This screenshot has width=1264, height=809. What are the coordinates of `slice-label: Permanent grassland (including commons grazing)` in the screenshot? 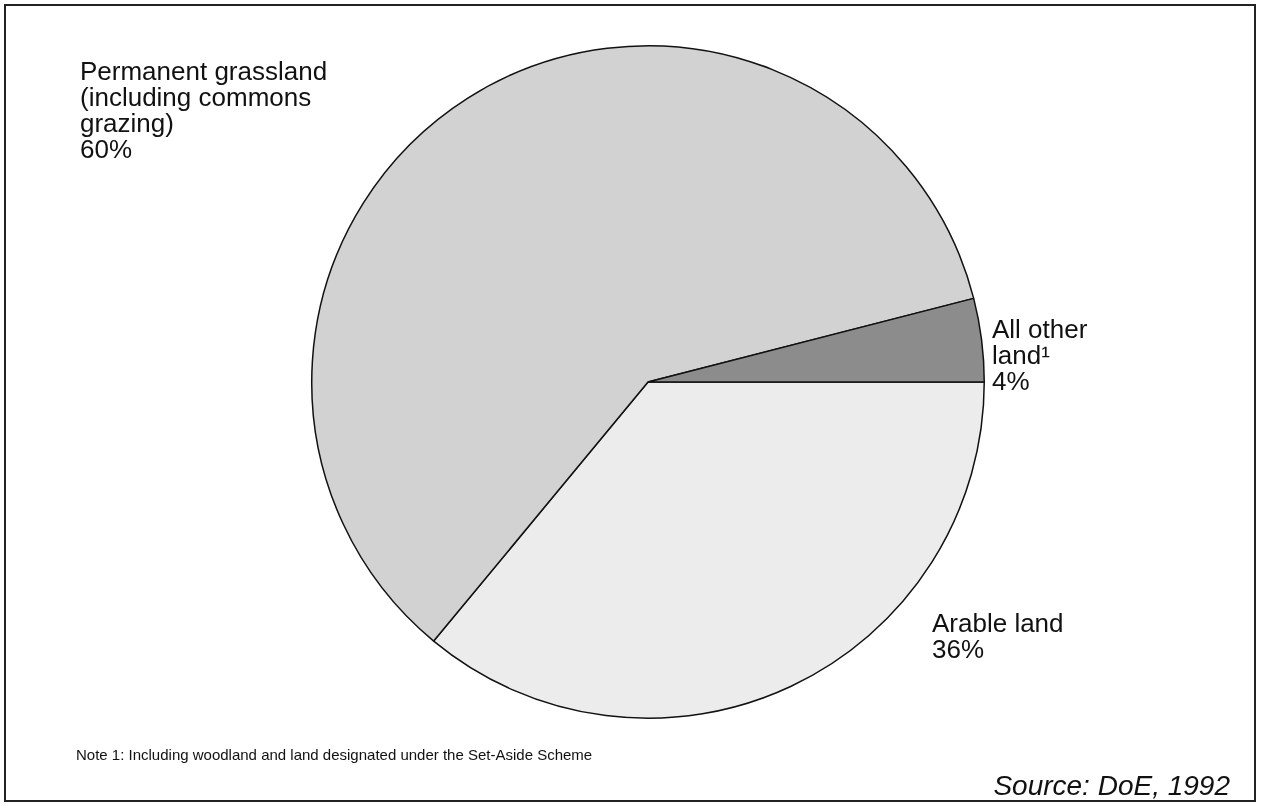 It's located at (204, 97).